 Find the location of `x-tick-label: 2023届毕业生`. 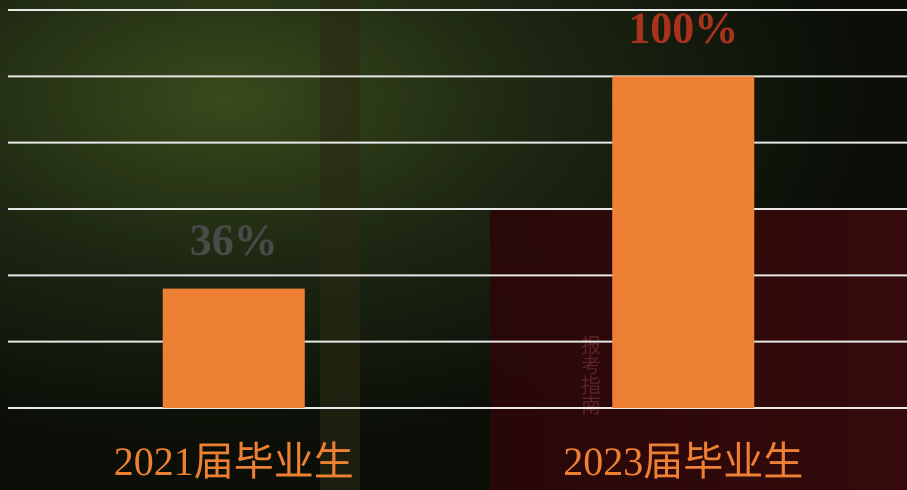

x-tick-label: 2023届毕业生 is located at coordinates (683, 461).